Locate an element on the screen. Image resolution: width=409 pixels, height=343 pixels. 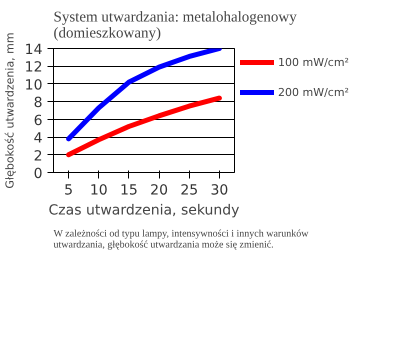
y-tick-label: 8 is located at coordinates (38, 103).